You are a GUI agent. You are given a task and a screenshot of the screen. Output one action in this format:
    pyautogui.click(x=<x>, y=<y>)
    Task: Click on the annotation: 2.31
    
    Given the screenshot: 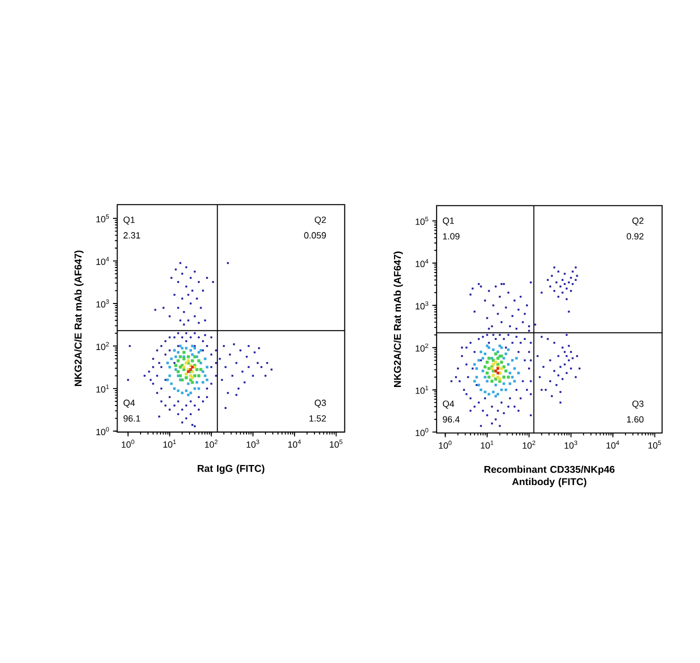 What is the action you would take?
    pyautogui.click(x=132, y=235)
    